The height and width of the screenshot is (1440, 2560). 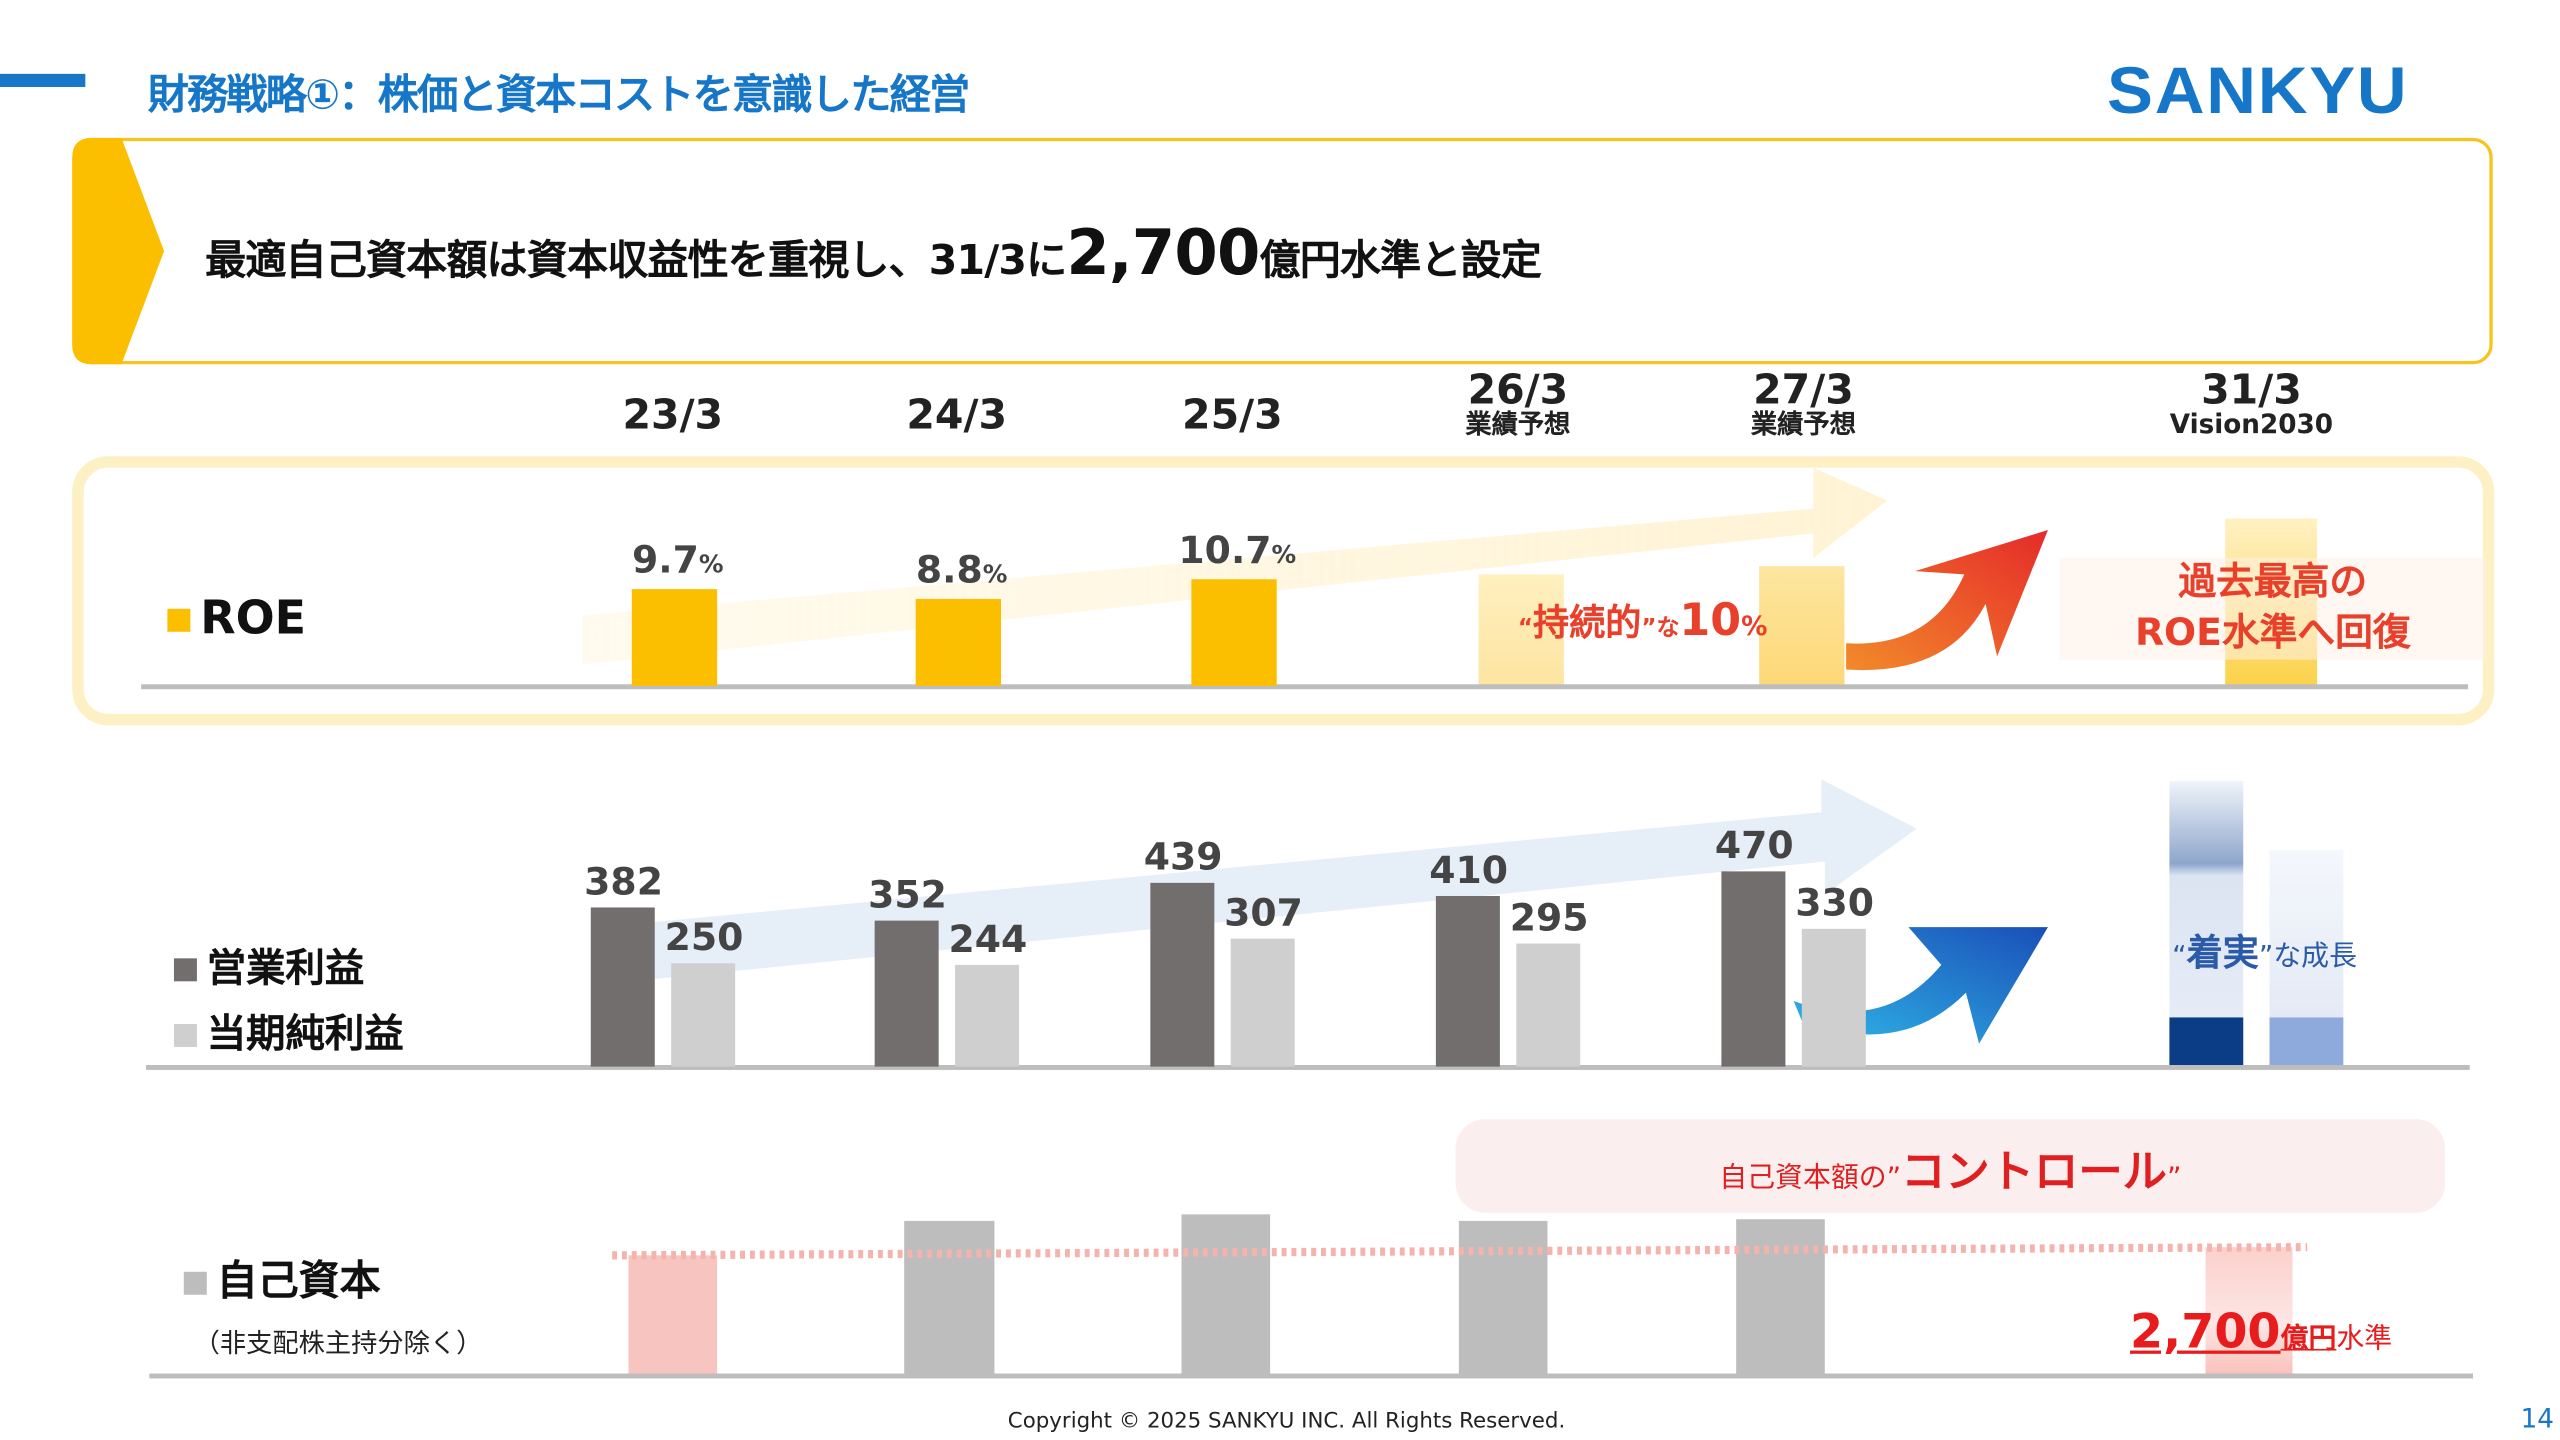 What do you see at coordinates (636, 260) in the screenshot?
I see `headline-text: 最適自己資本額は資本収益性を重視し、31/3に` at bounding box center [636, 260].